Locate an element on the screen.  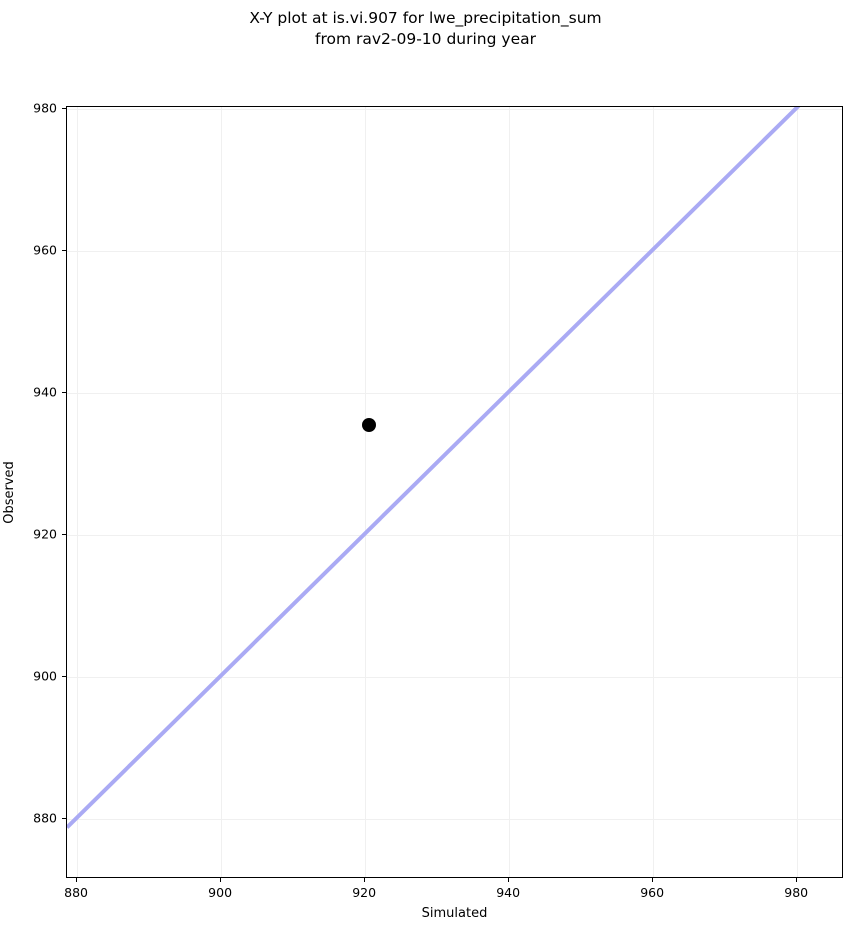
data-point-marker is located at coordinates (368, 425).